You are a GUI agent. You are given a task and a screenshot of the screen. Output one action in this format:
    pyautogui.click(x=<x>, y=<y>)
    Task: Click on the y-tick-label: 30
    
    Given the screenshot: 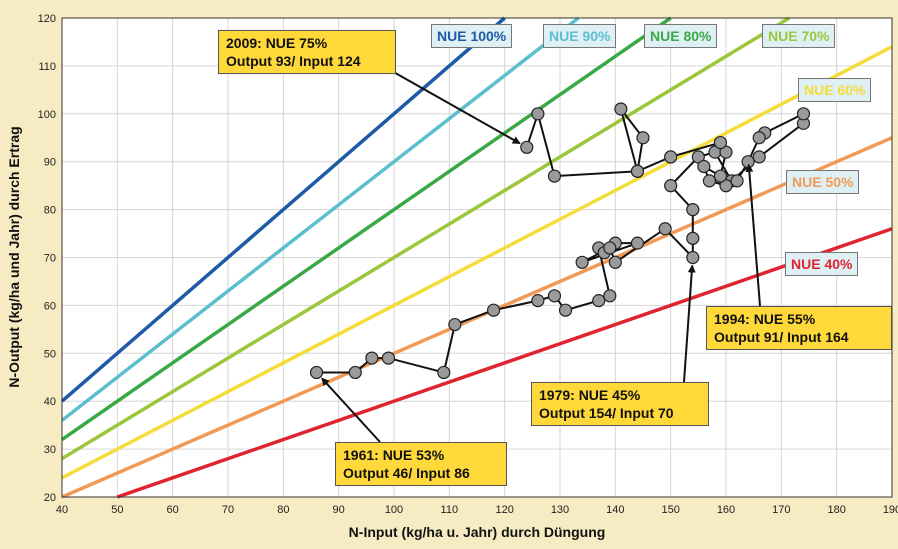 What is the action you would take?
    pyautogui.click(x=50, y=450)
    